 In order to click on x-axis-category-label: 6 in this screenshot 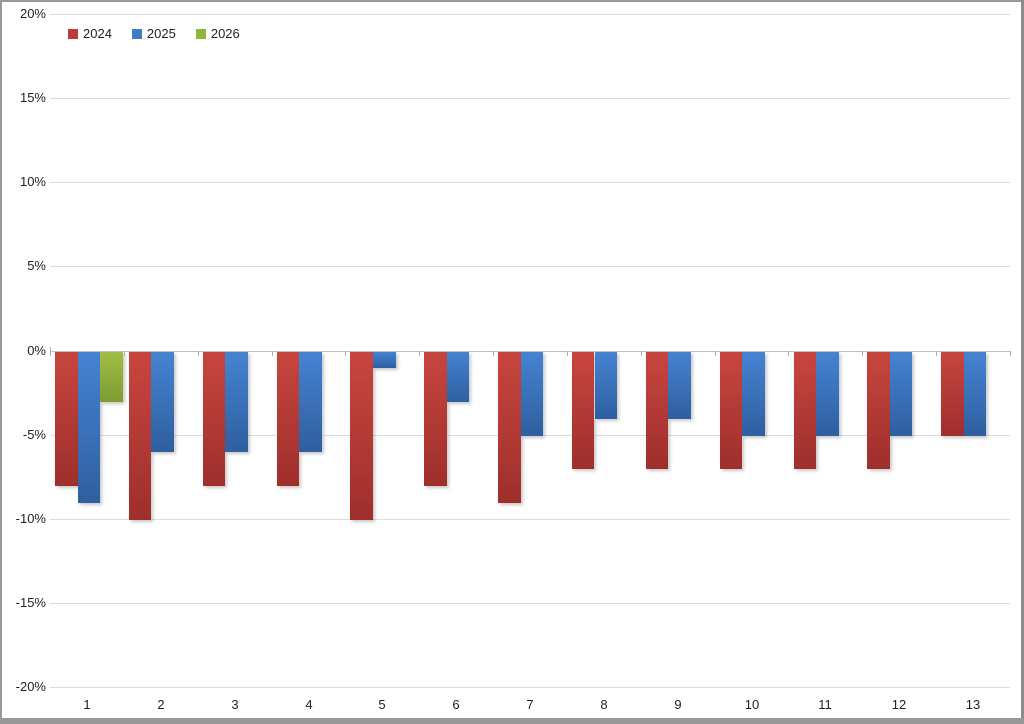, I will do `click(456, 704)`.